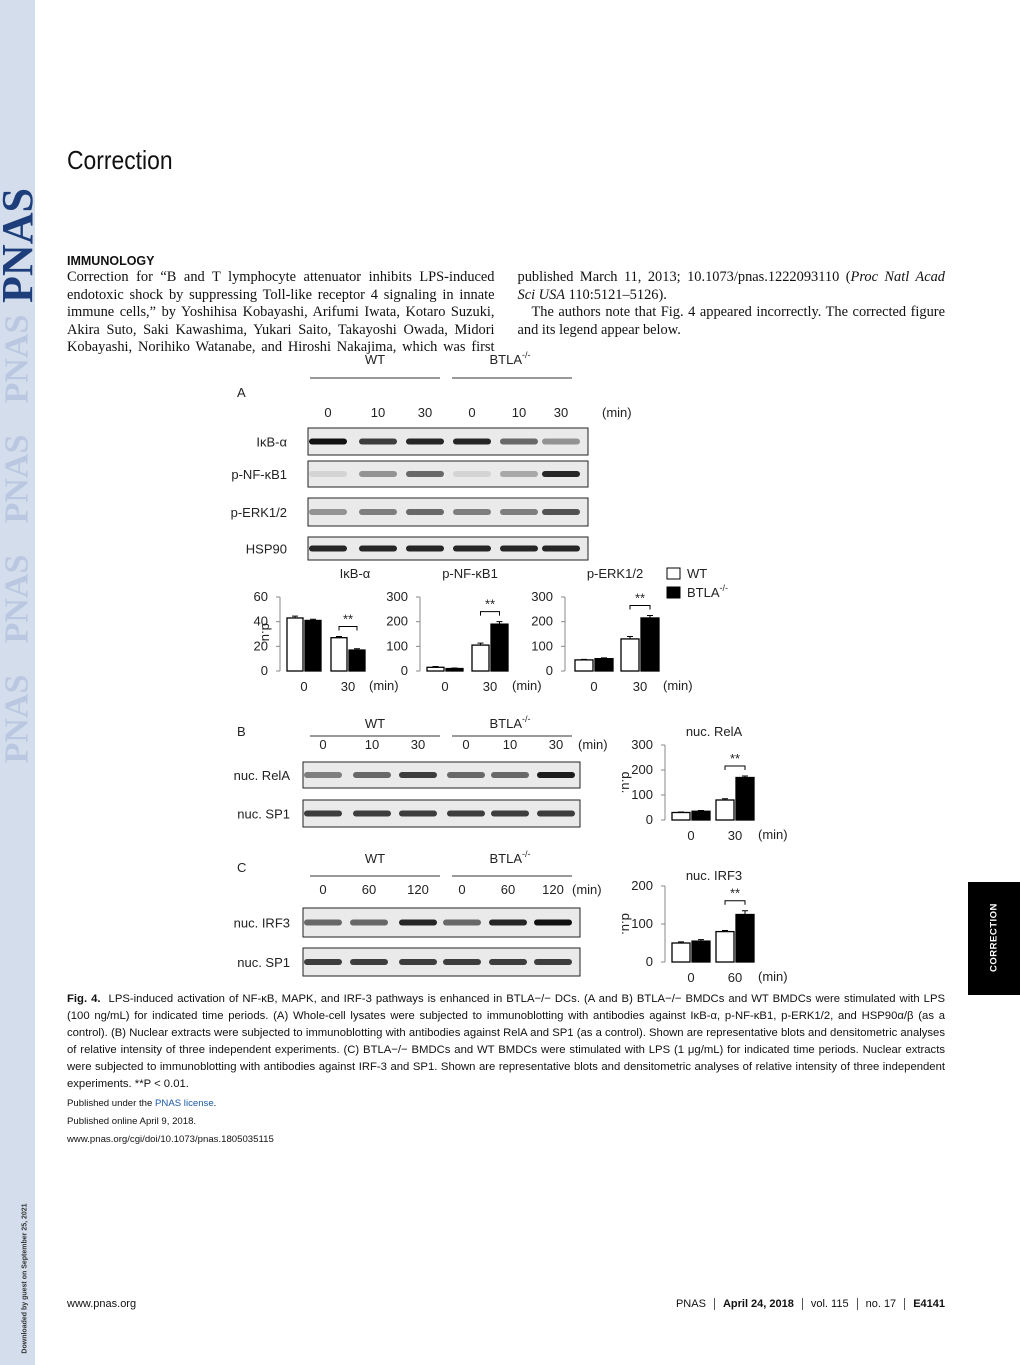  I want to click on tab-label: CORRECTION, so click(994, 937).